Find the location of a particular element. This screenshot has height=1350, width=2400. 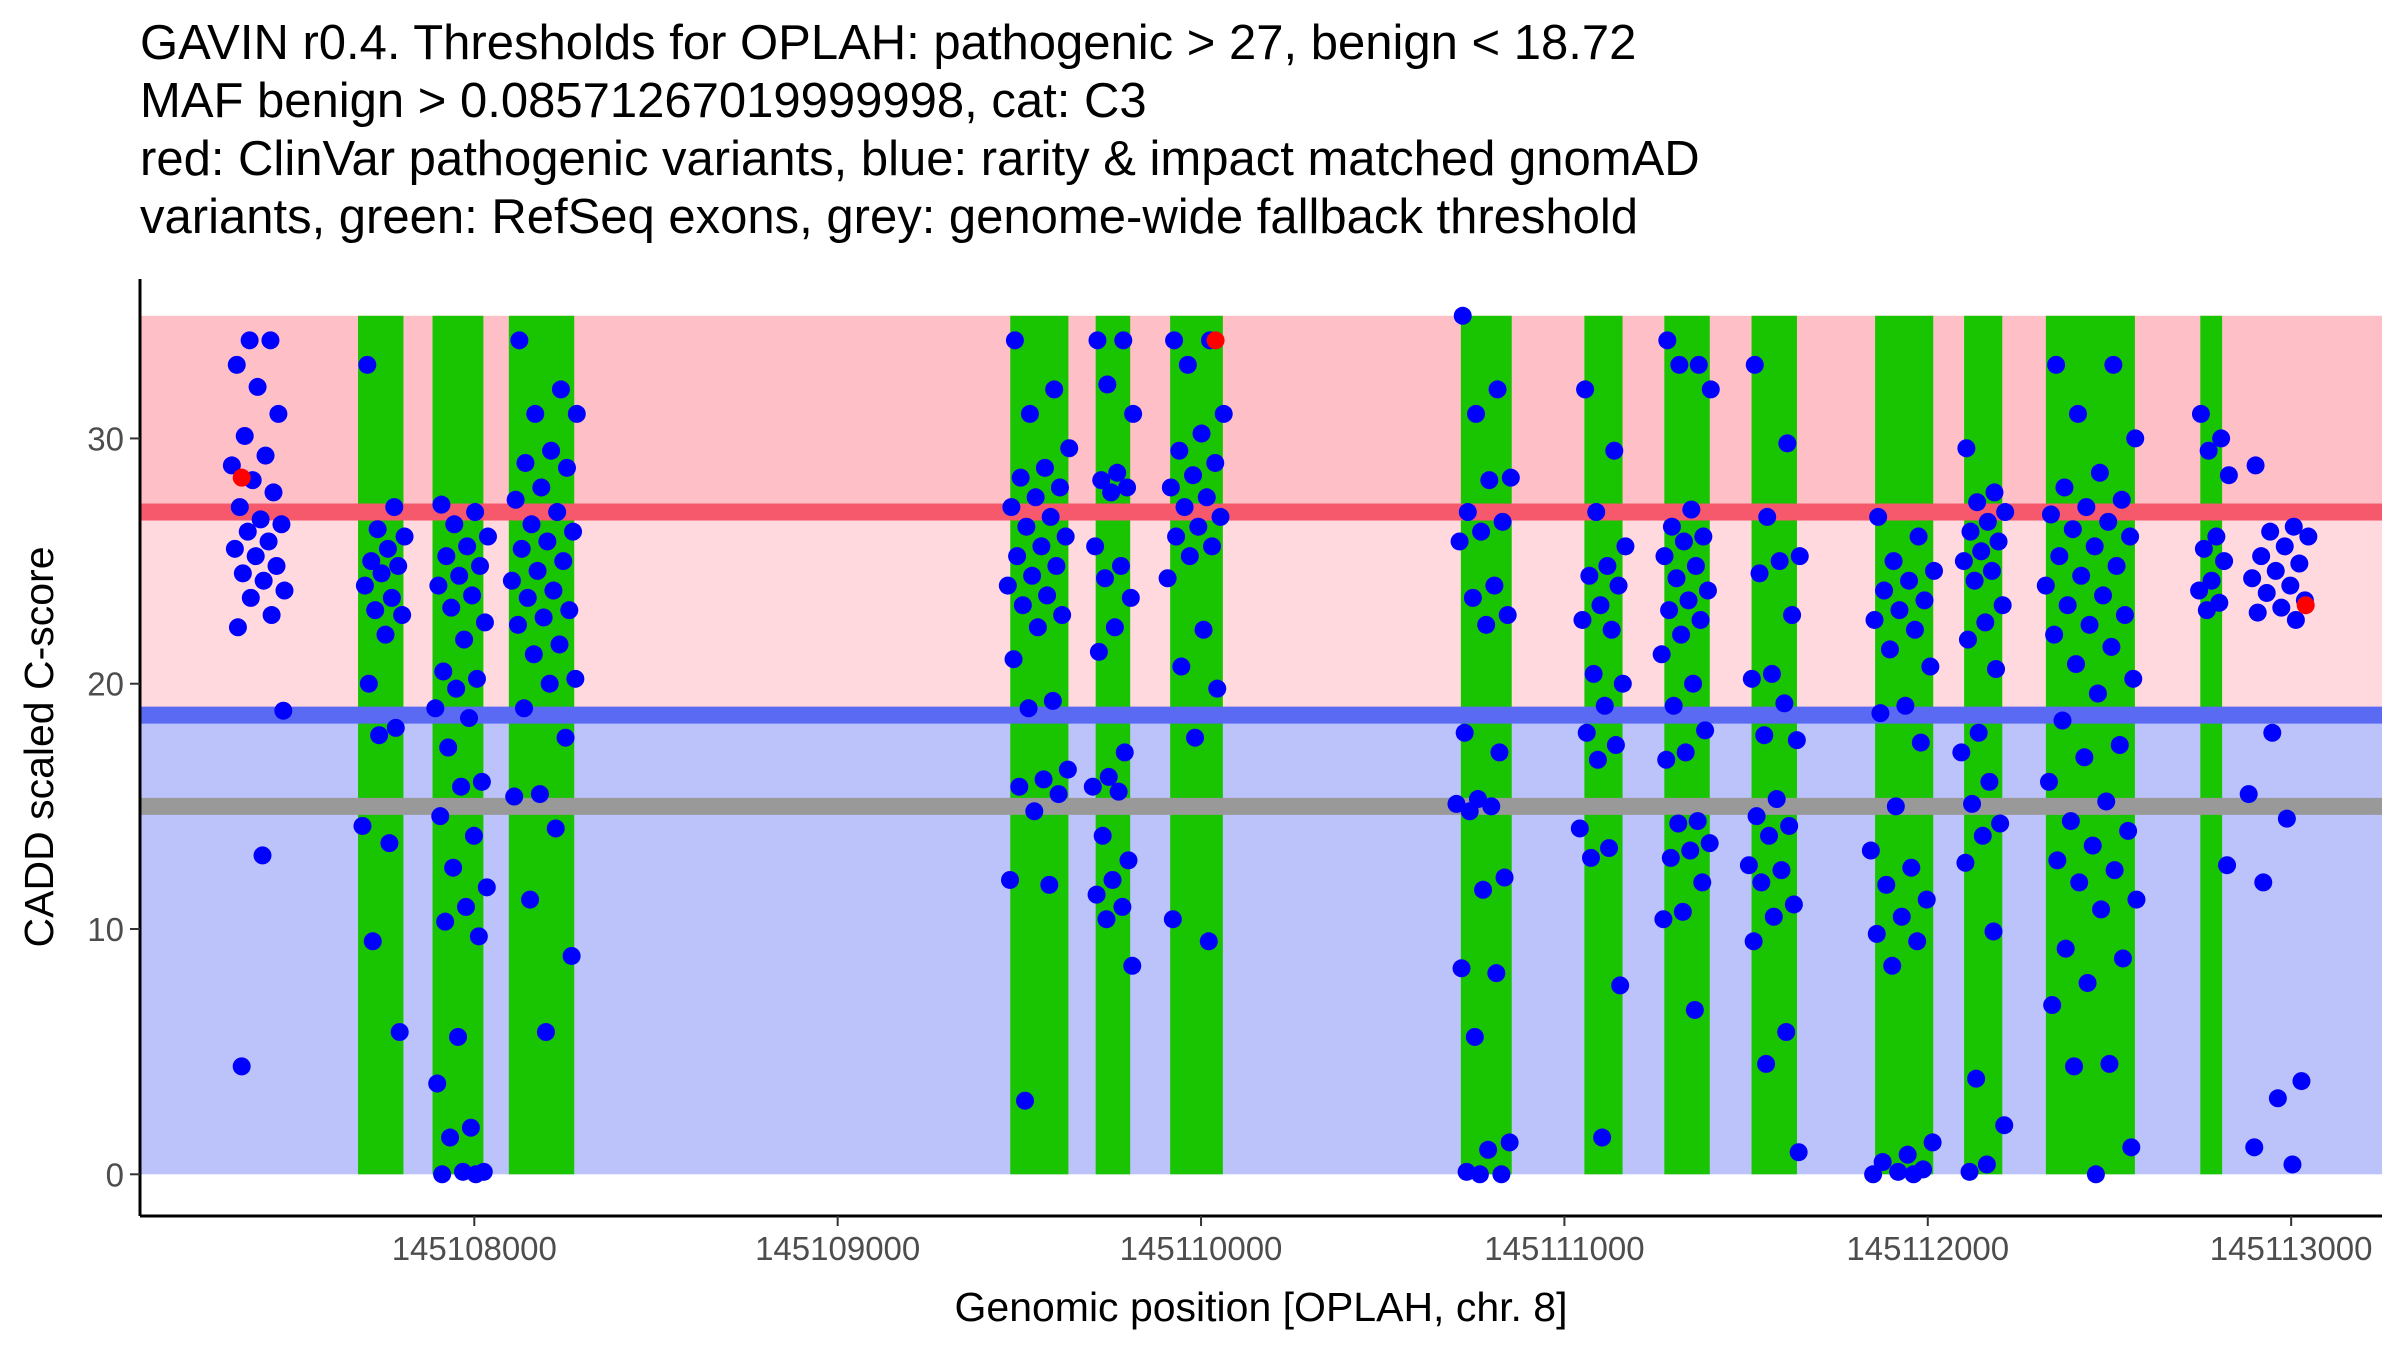

x-tick-label: 145108000 is located at coordinates (474, 1248).